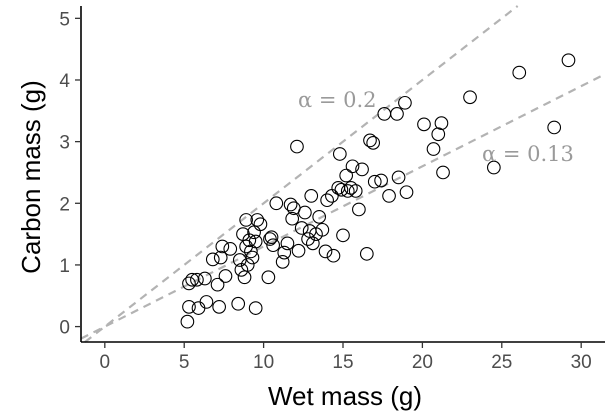  What do you see at coordinates (64, 204) in the screenshot?
I see `y-tick-label: 2` at bounding box center [64, 204].